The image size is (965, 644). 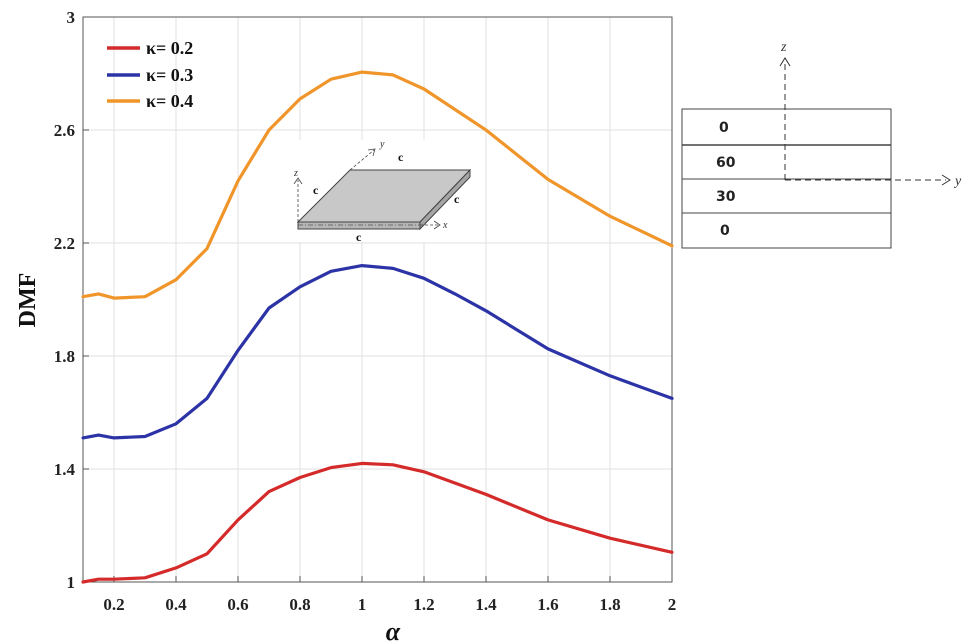 What do you see at coordinates (64, 243) in the screenshot?
I see `y-tick-label: 2.2` at bounding box center [64, 243].